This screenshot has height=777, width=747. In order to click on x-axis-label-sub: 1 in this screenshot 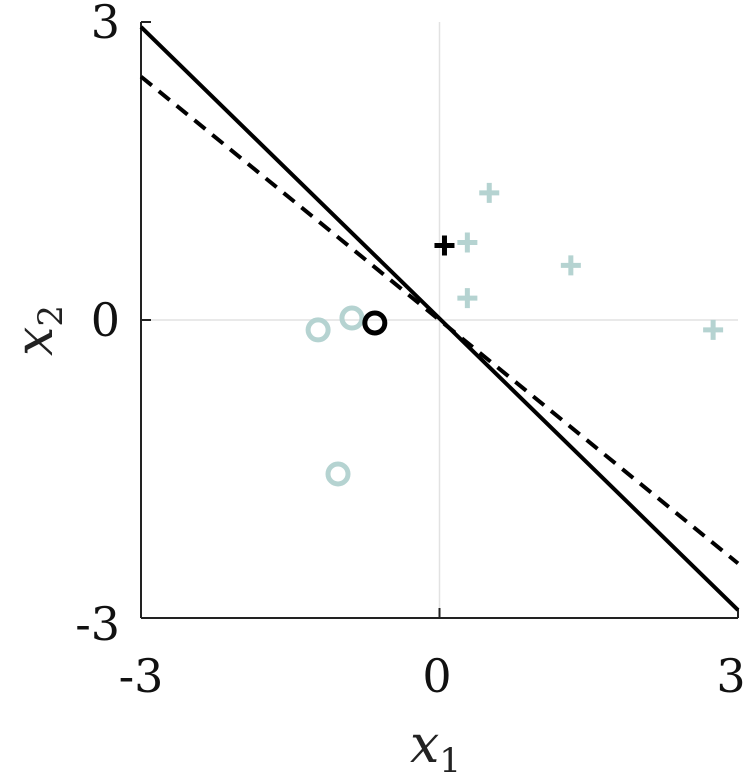, I will do `click(450, 759)`.